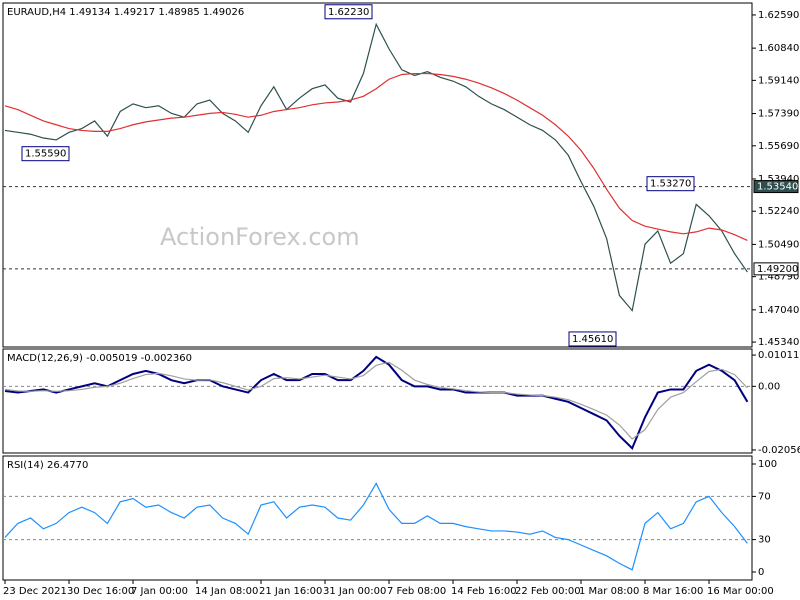 The image size is (800, 600). I want to click on panel-title: RSI(14) 26.4770, so click(47, 465).